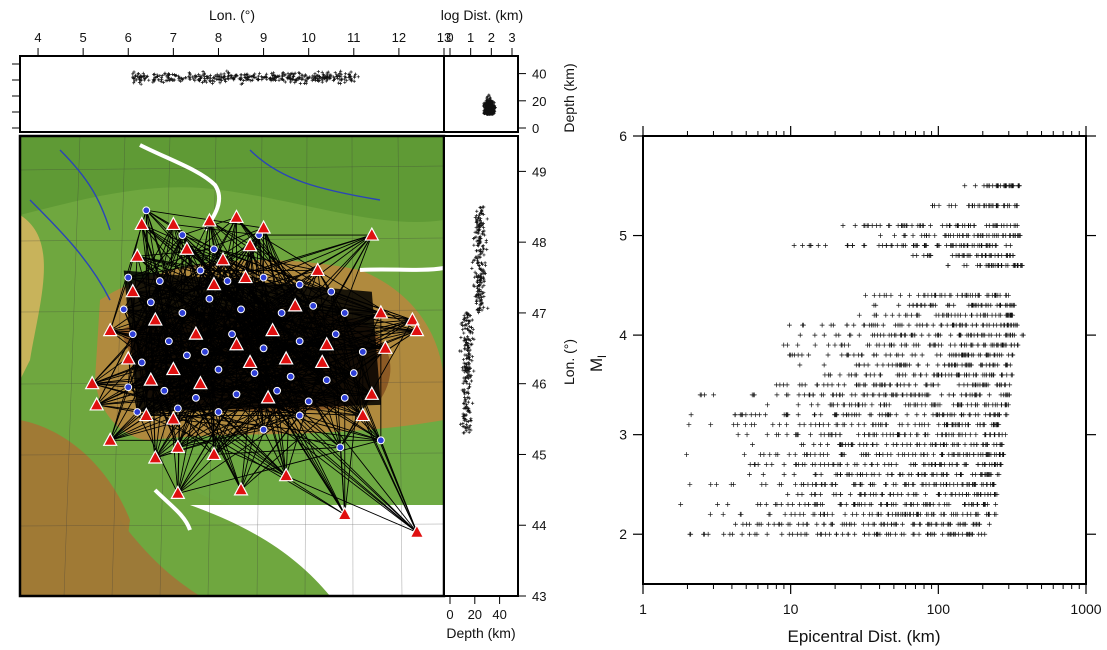 The height and width of the screenshot is (650, 1107). What do you see at coordinates (596, 365) in the screenshot?
I see `y-axis-title-main: M` at bounding box center [596, 365].